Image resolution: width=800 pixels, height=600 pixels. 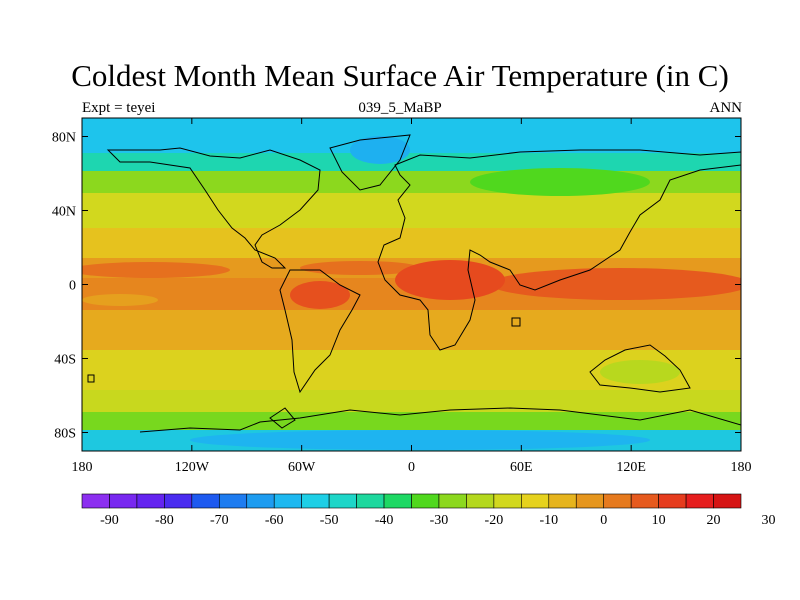 What do you see at coordinates (428, 510) in the screenshot?
I see `colorbar: -90-80-70-60-50-40-30-20-1001020304050` at bounding box center [428, 510].